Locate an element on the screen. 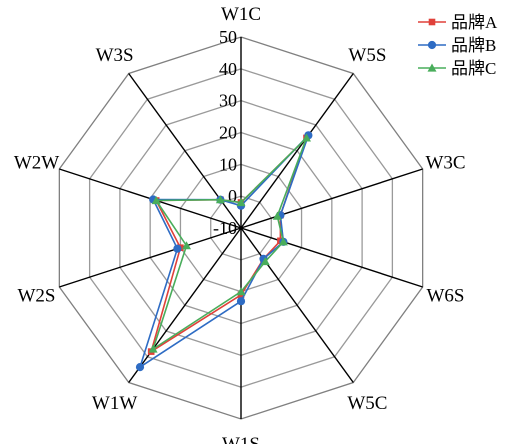 This screenshot has width=525, height=444. tick-label: 40 is located at coordinates (228, 69).